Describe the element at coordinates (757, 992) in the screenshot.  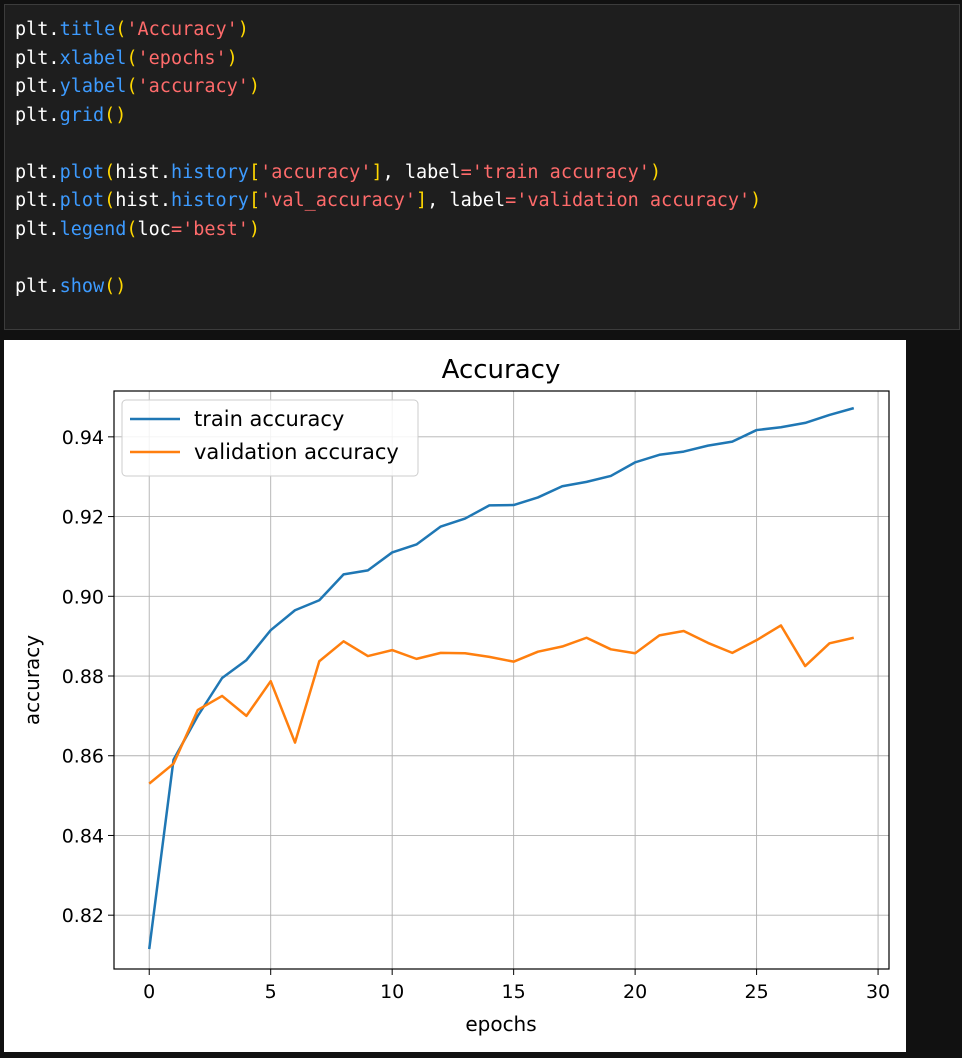
I see `x-tick-label: 25` at that location.